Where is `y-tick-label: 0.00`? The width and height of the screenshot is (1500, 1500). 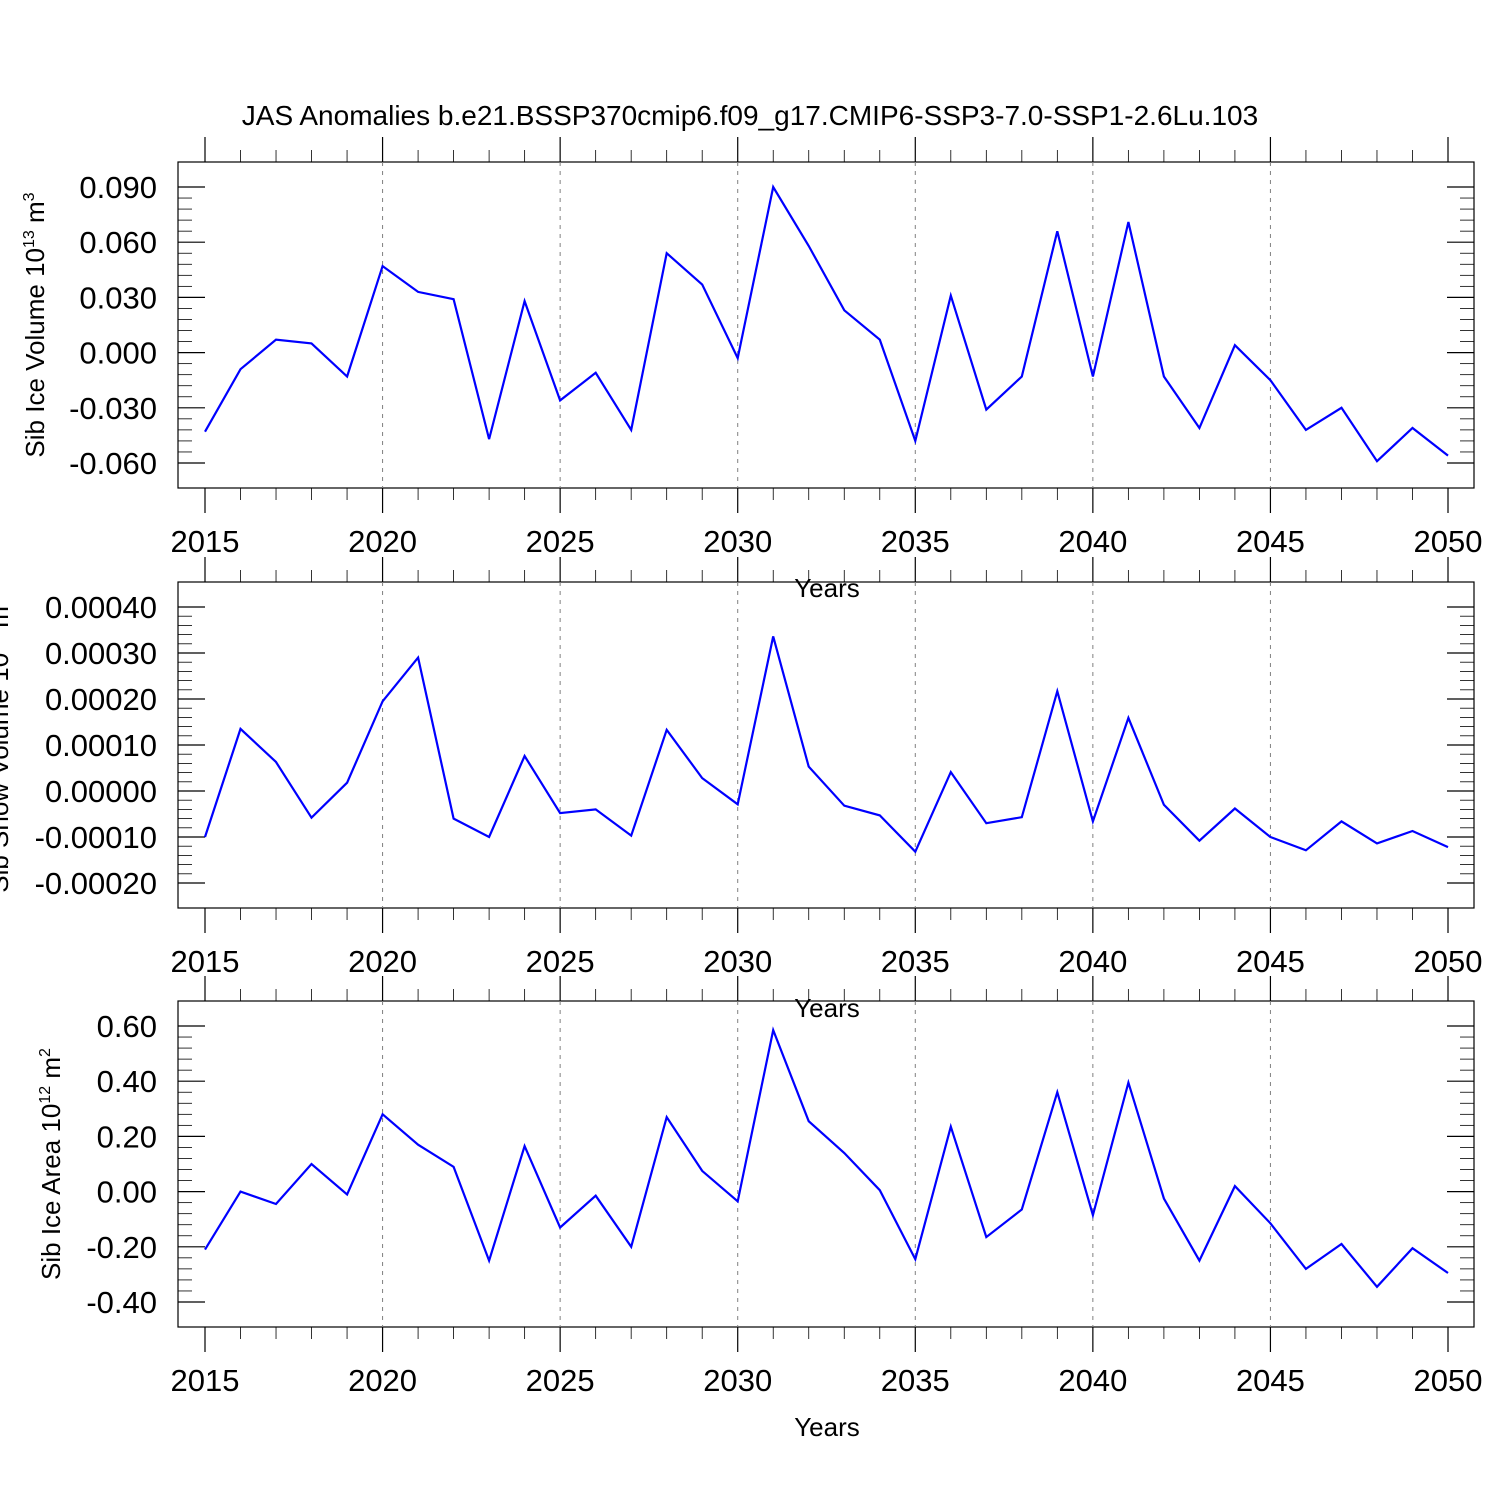
y-tick-label: 0.00 is located at coordinates (127, 1192).